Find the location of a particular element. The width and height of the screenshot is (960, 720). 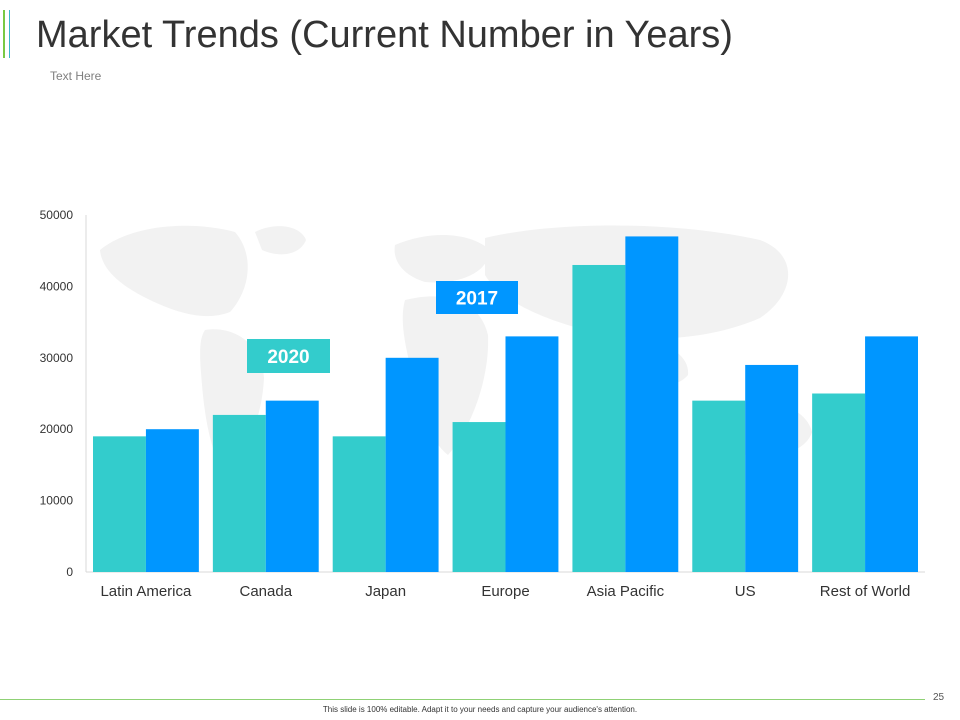

bar-2020-europe is located at coordinates (479, 497).